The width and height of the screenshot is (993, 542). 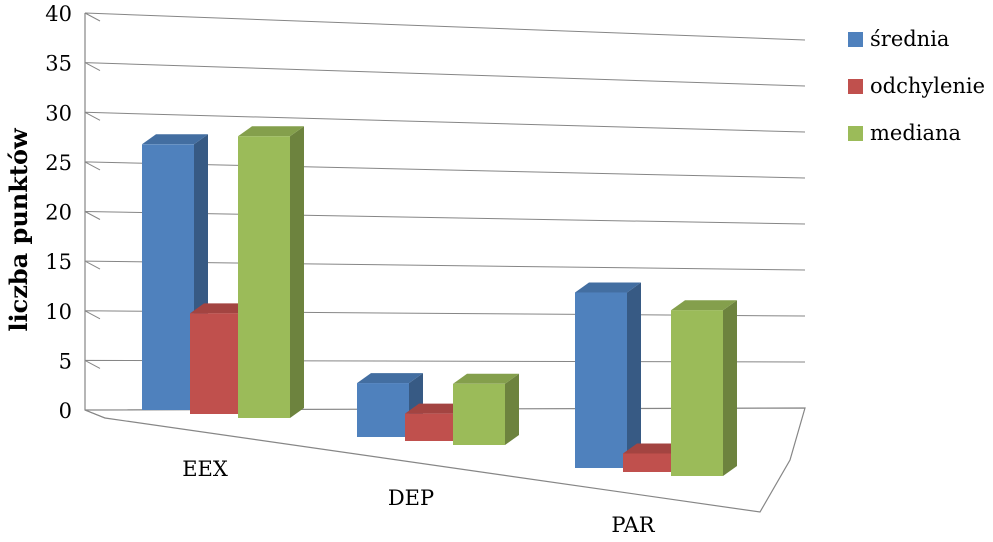 I want to click on y-tick-label: 5, so click(x=65, y=361).